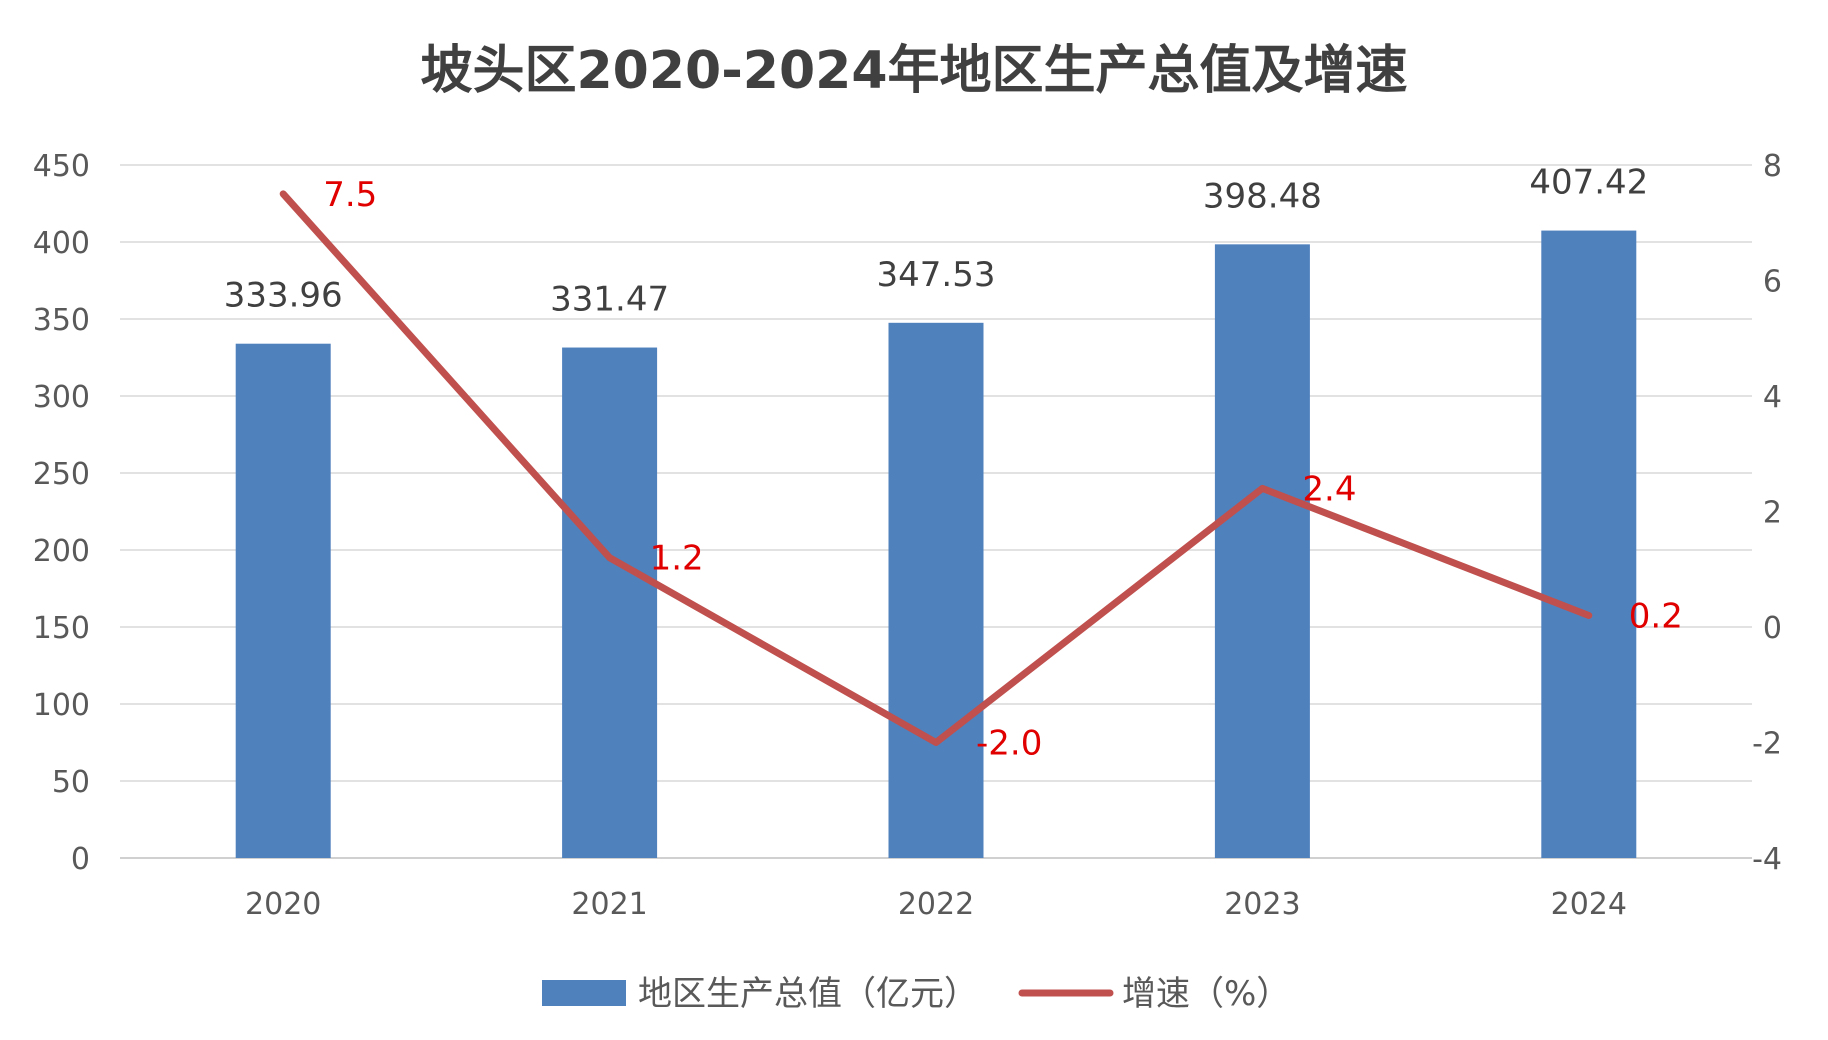  I want to click on left-tick-label: 50, so click(71, 782).